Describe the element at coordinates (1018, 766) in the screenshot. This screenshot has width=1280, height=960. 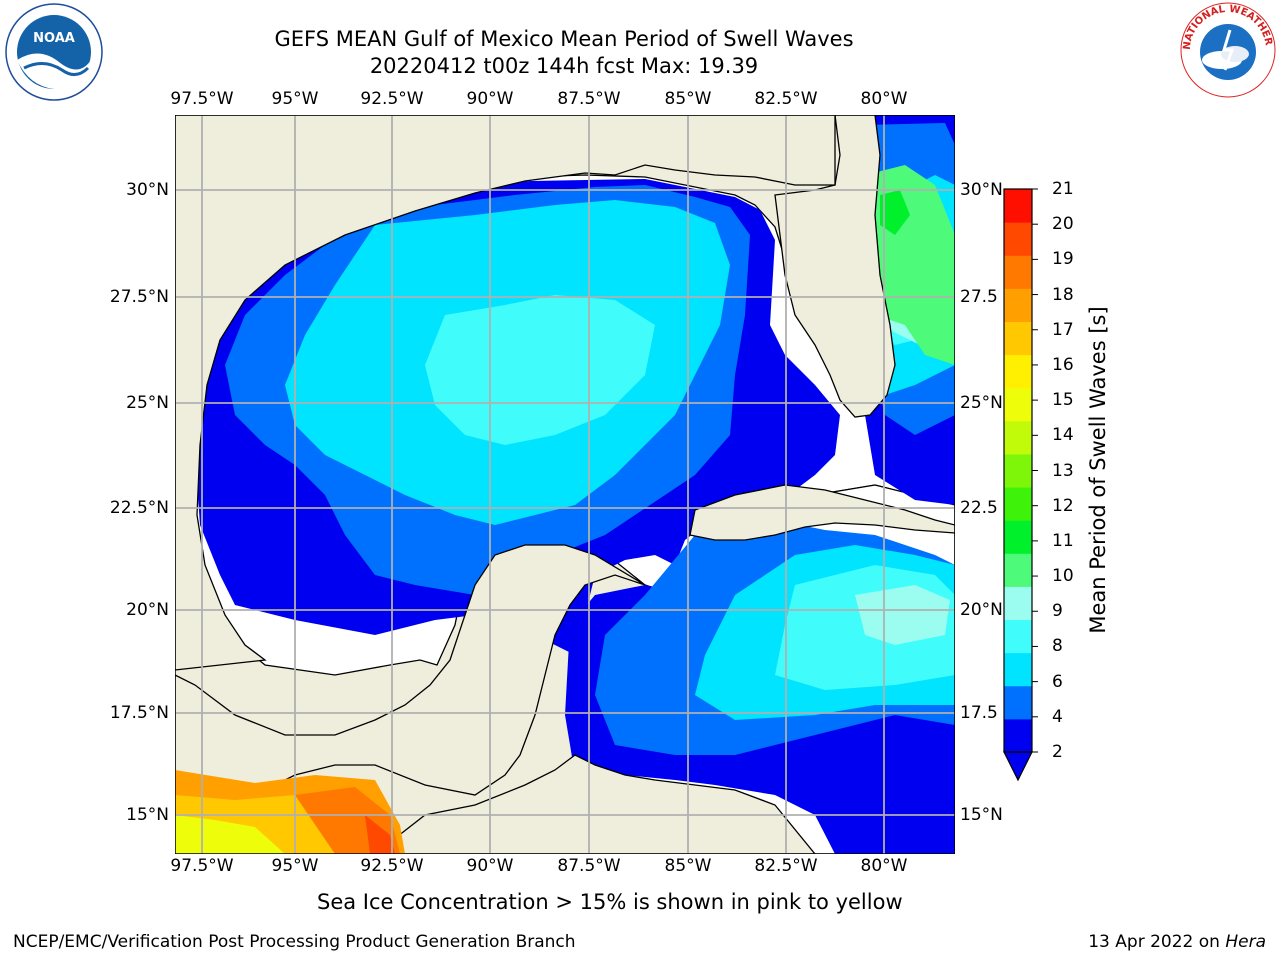
I see `colorbar-extend-triangle` at that location.